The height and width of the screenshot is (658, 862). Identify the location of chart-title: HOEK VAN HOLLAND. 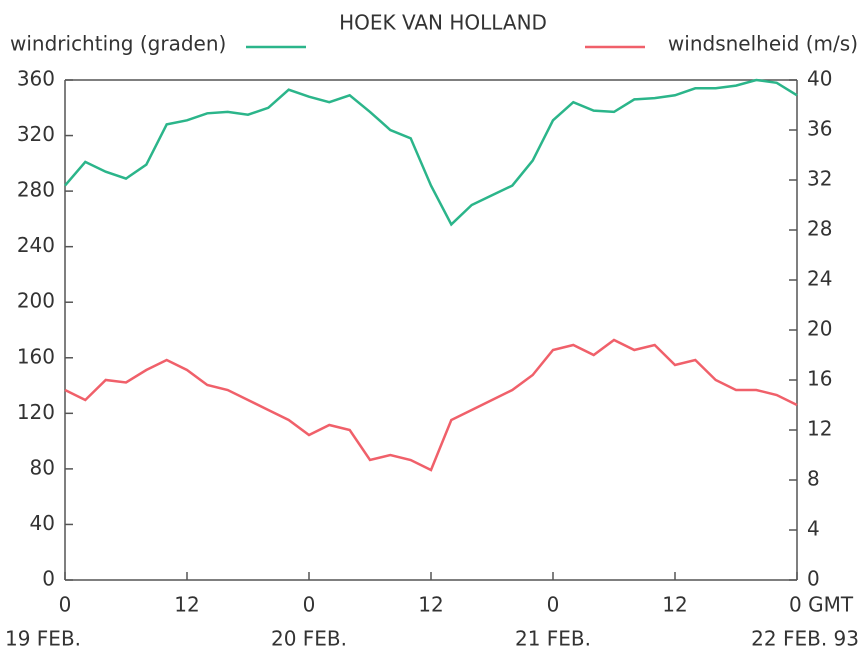
(443, 23).